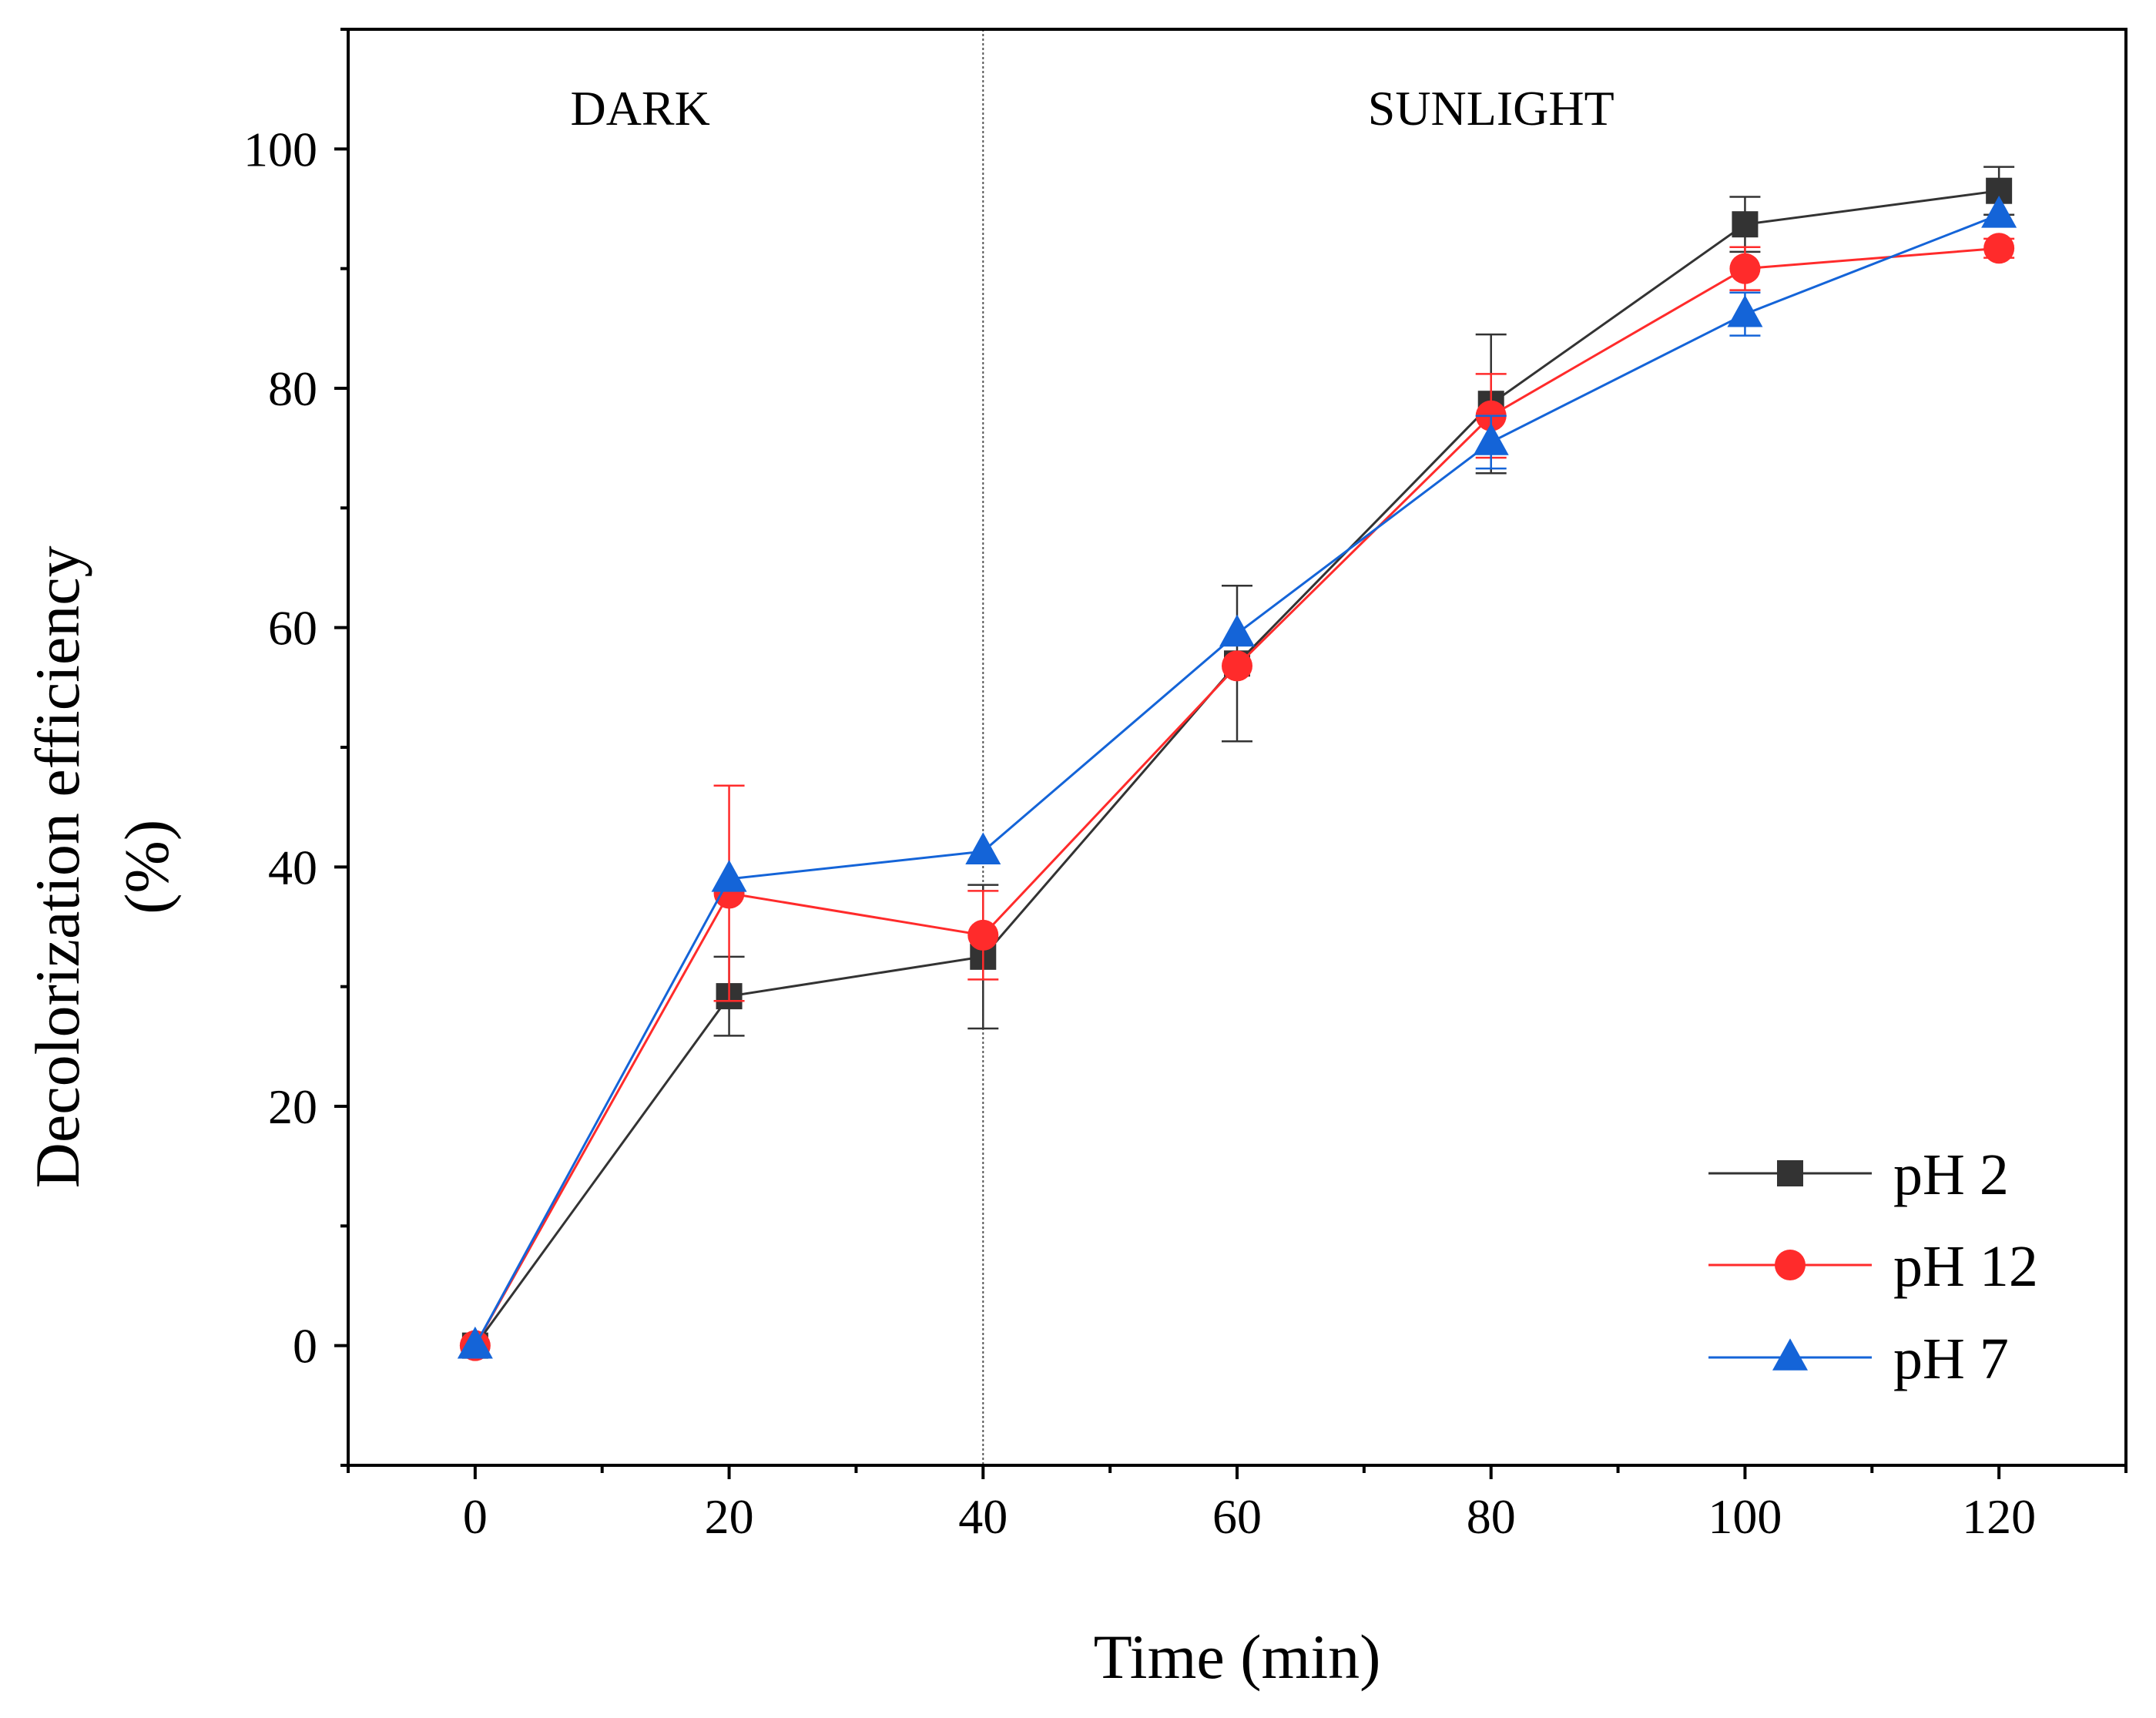 Image resolution: width=2156 pixels, height=1718 pixels. Describe the element at coordinates (1491, 1517) in the screenshot. I see `x-tick-label: 80` at that location.